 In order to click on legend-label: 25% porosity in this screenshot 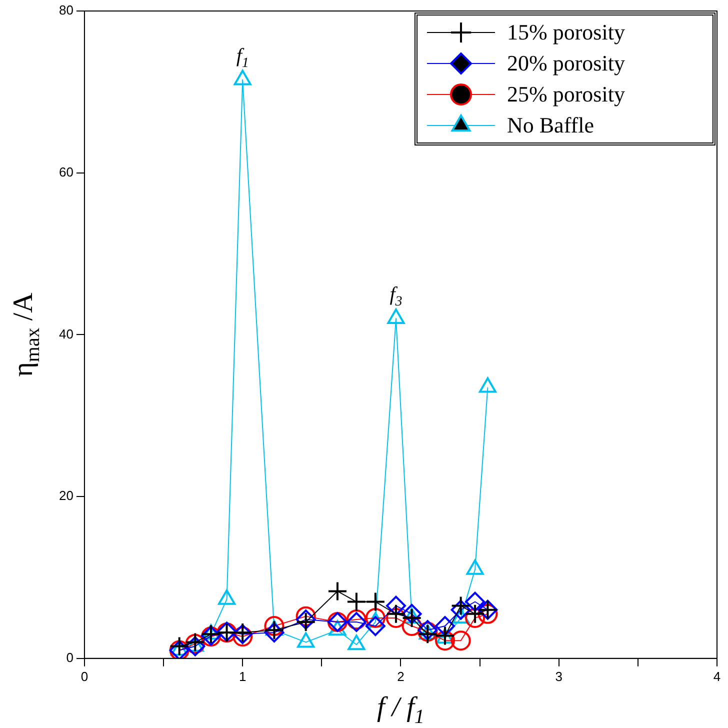, I will do `click(566, 93)`.